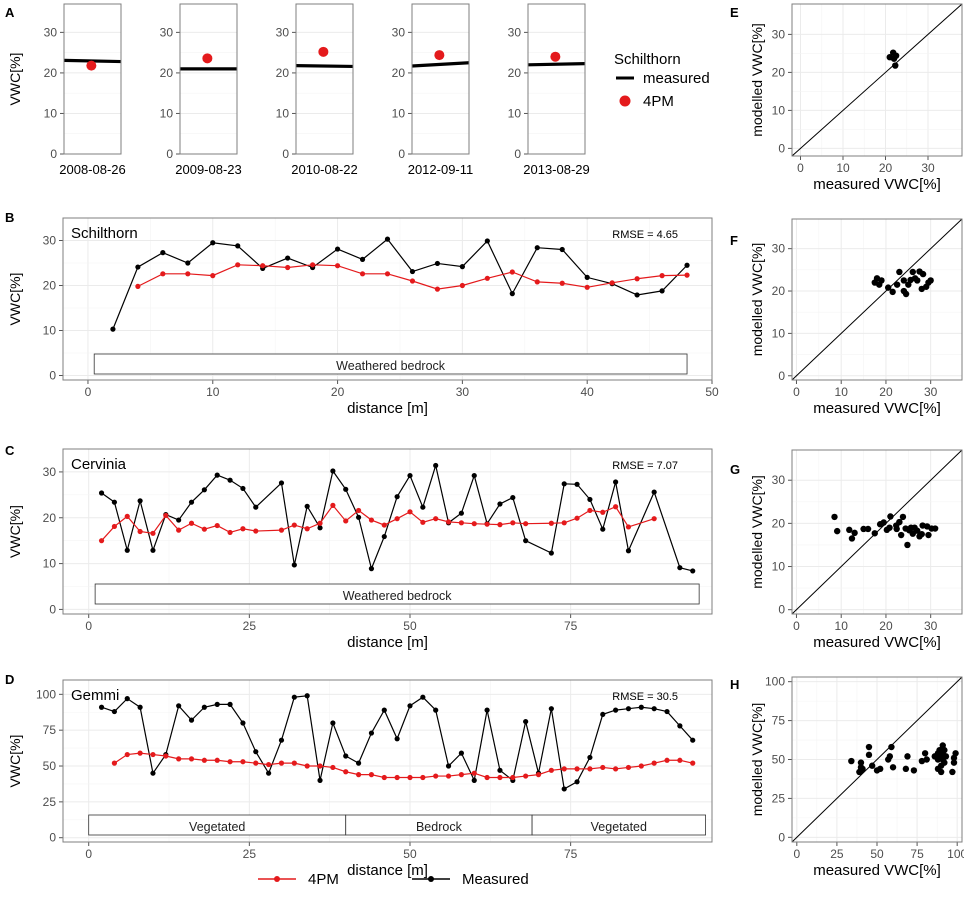 The height and width of the screenshot is (916, 964). What do you see at coordinates (441, 169) in the screenshot?
I see `facet-date-label: 2012-09-11` at bounding box center [441, 169].